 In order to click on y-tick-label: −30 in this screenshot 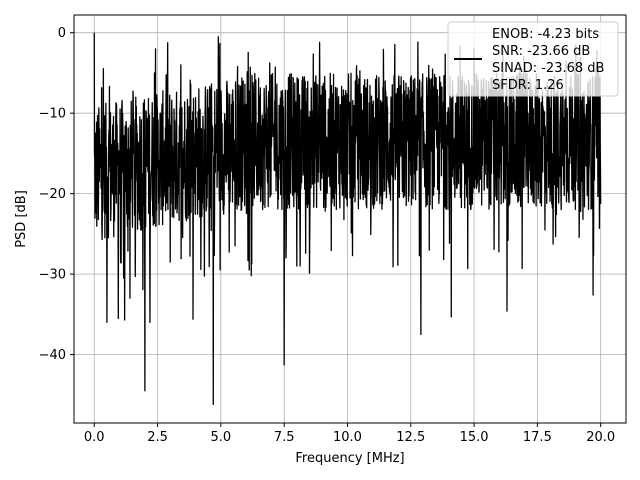, I will do `click(52, 275)`.